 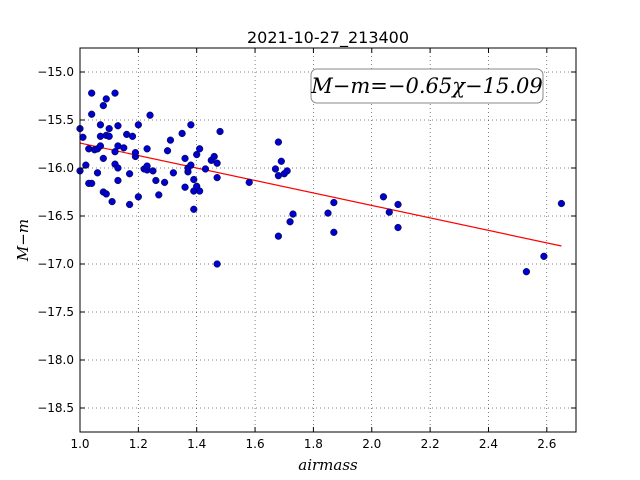 I want to click on x-tick-label: 2.2, so click(x=430, y=444).